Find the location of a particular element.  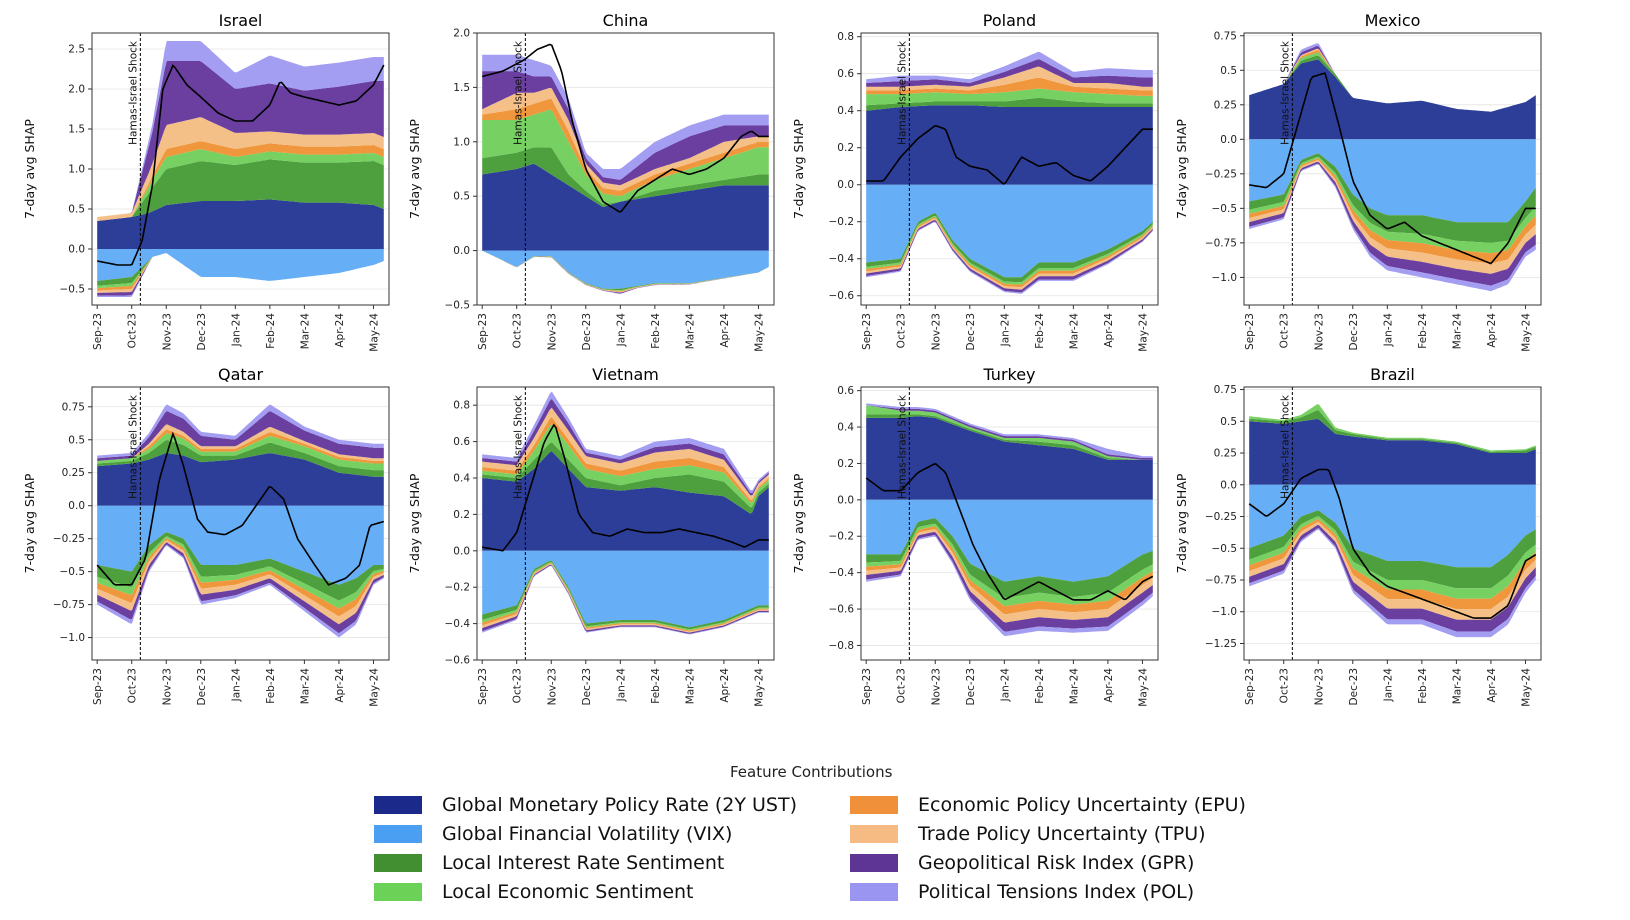

legend-title: Feature Contributions is located at coordinates (811, 772).